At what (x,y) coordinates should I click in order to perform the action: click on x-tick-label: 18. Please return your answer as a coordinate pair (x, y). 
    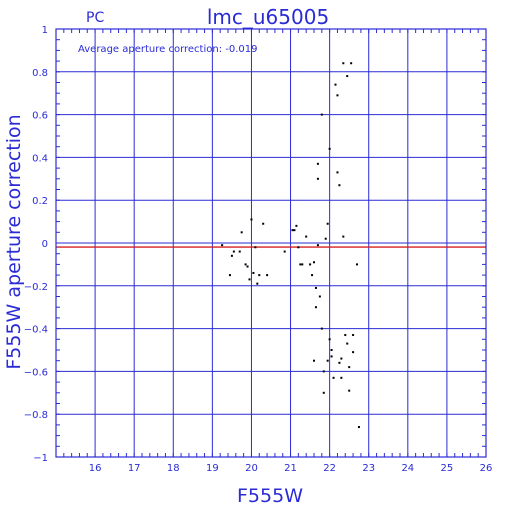
    Looking at the image, I should click on (173, 468).